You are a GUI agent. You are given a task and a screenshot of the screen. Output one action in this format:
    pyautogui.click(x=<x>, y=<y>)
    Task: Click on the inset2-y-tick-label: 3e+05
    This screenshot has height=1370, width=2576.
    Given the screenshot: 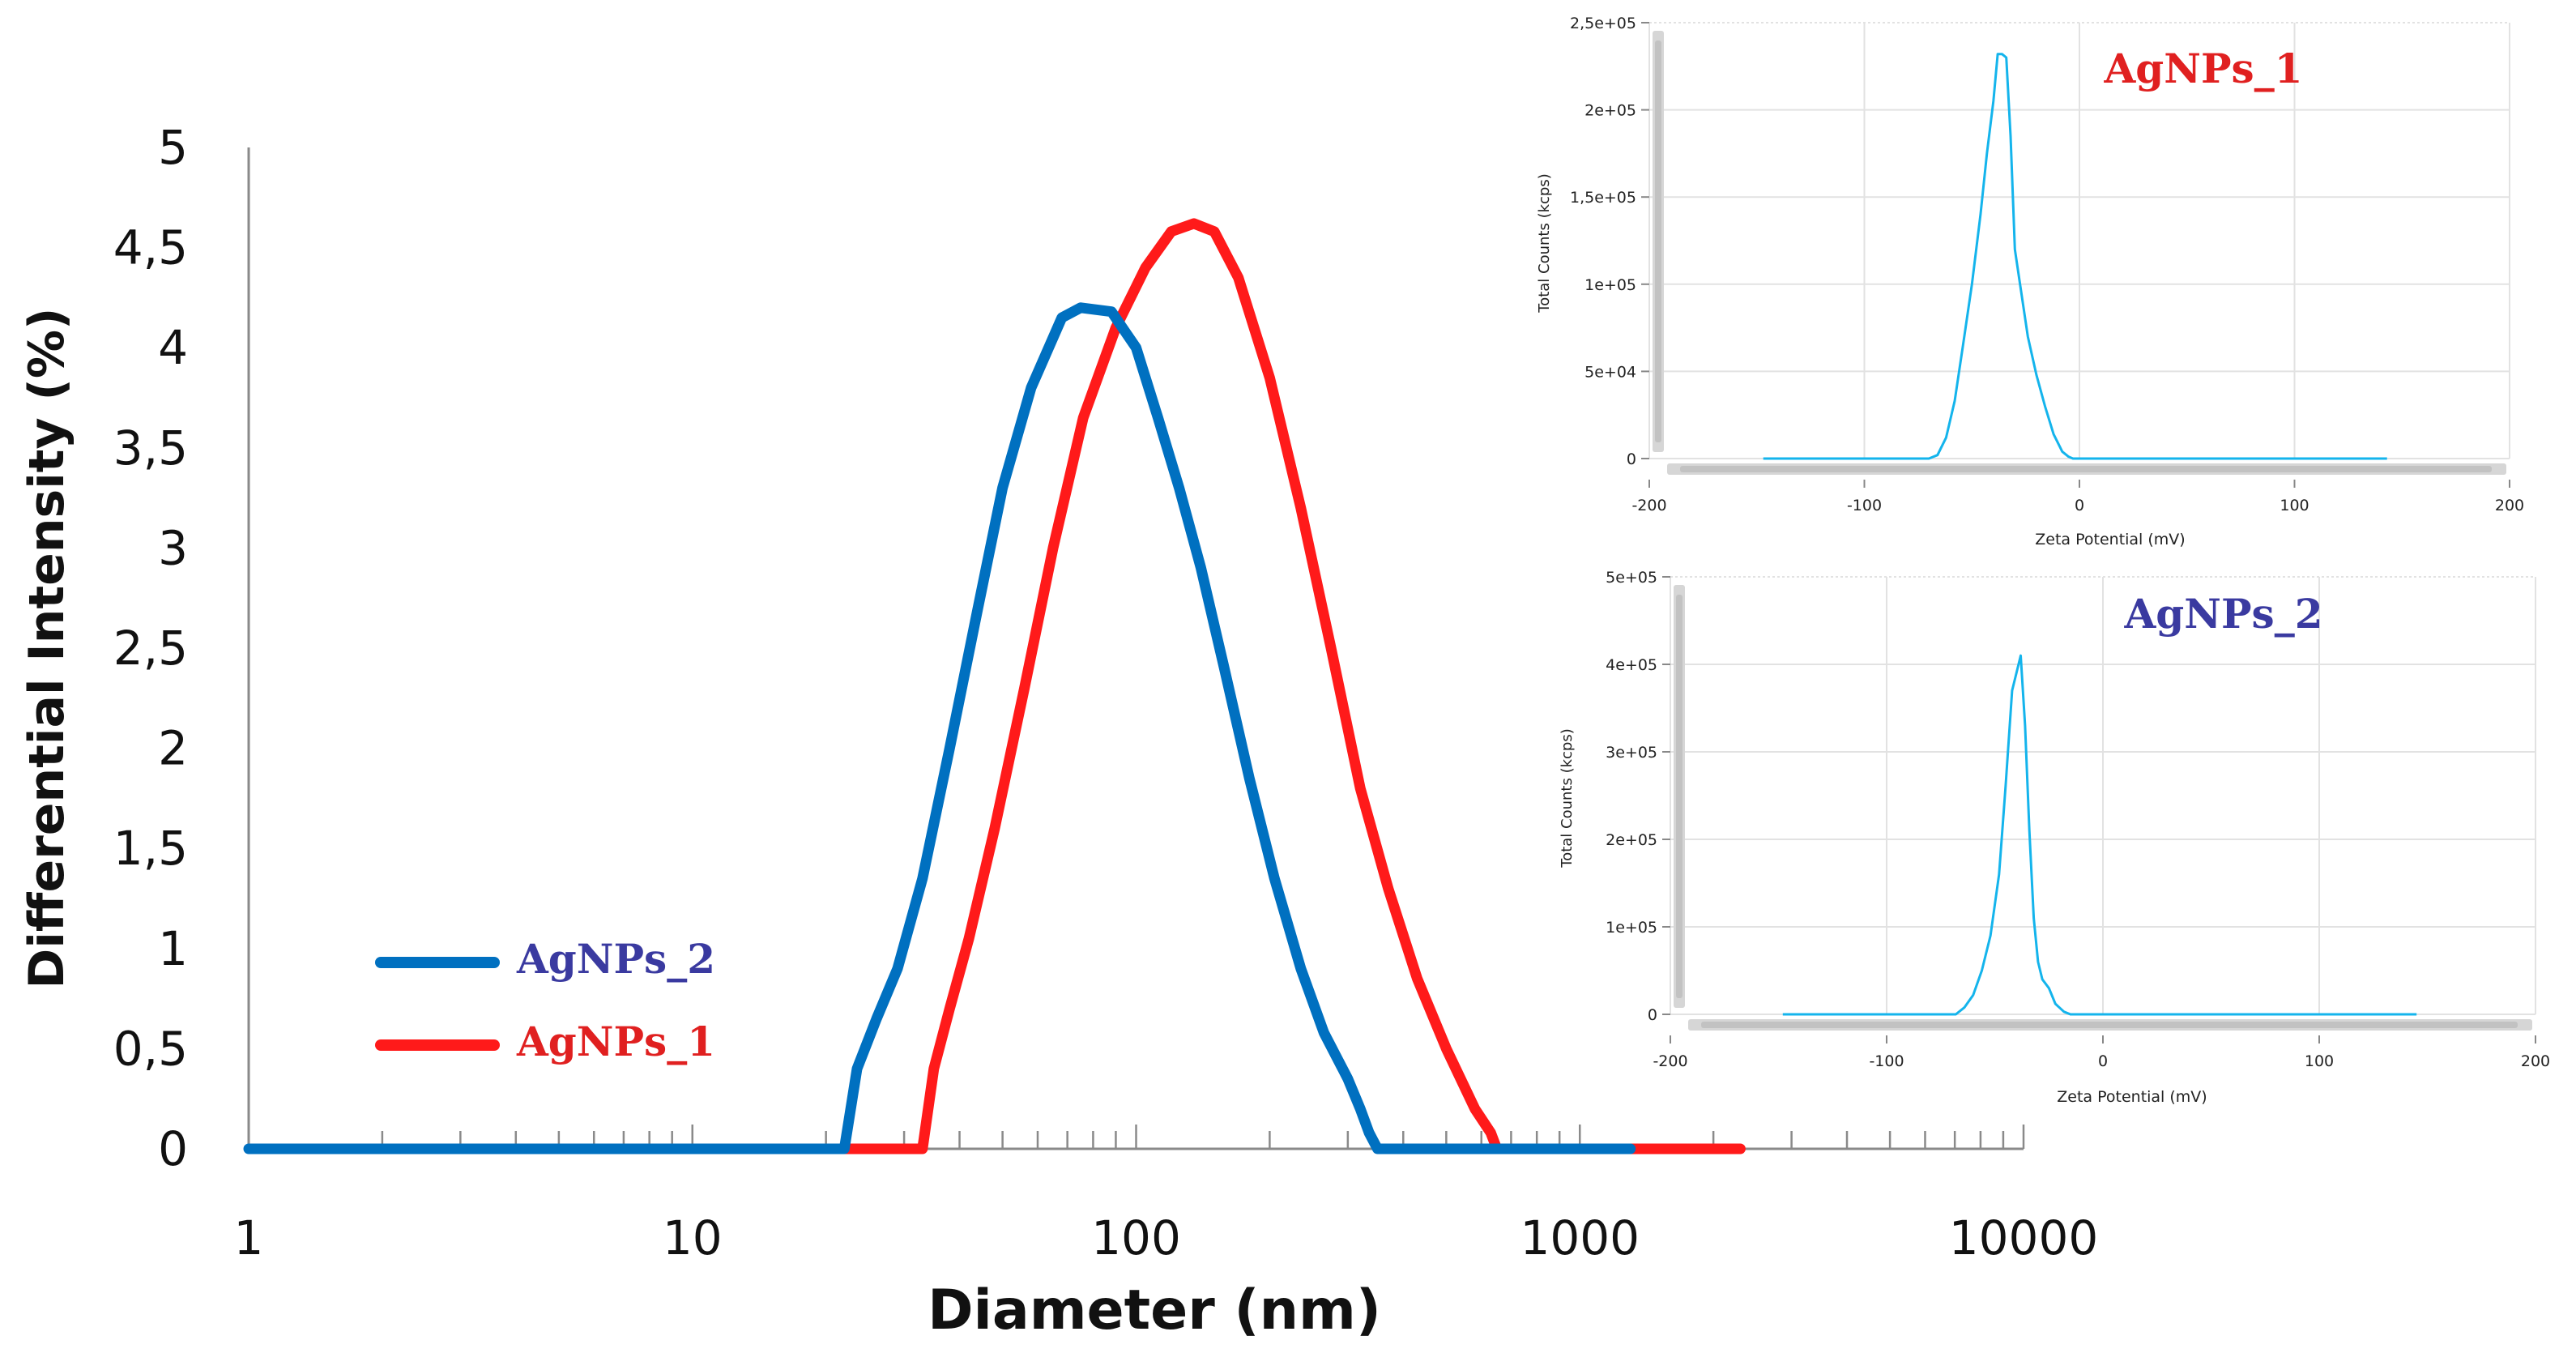 What is the action you would take?
    pyautogui.click(x=1631, y=753)
    